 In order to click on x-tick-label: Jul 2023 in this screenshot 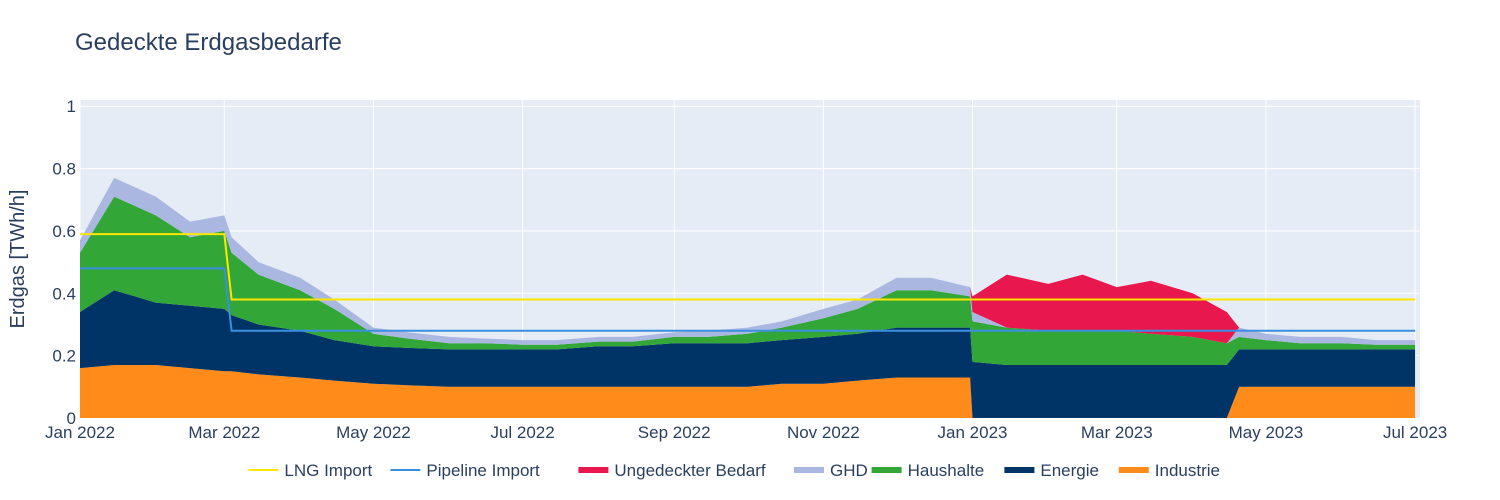, I will do `click(1415, 432)`.